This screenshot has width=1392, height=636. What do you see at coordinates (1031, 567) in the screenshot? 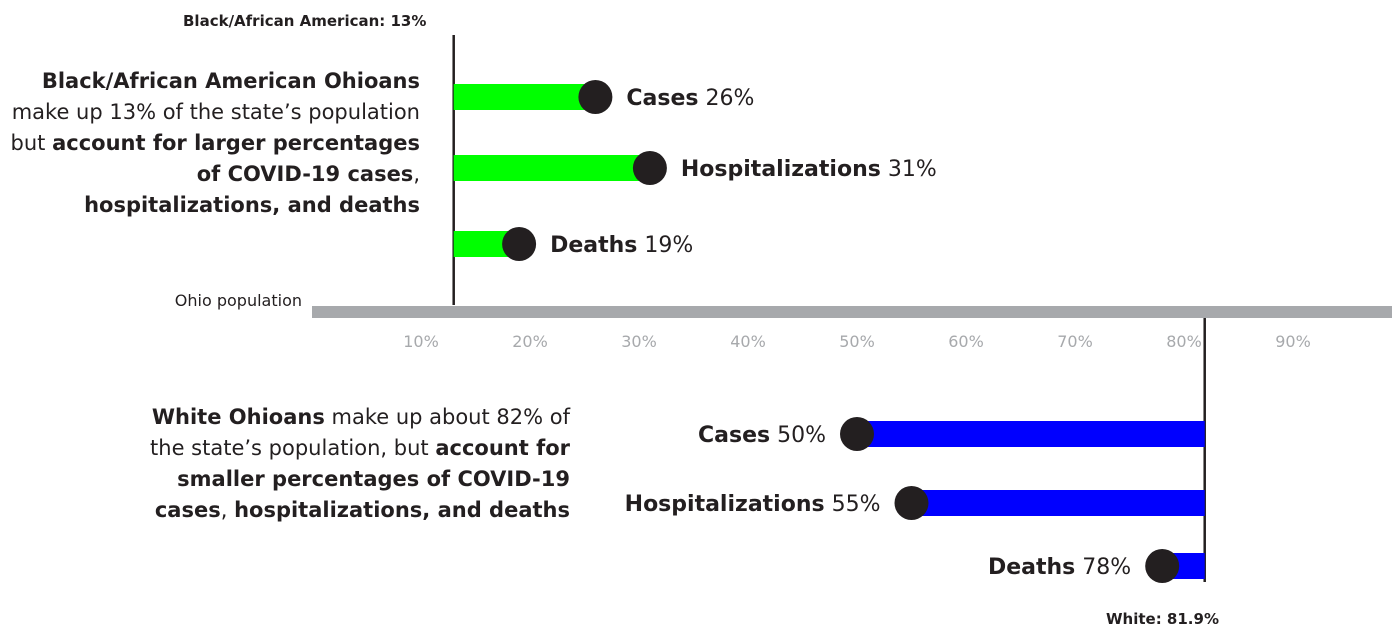
I see `white-deaths-category: Deaths` at bounding box center [1031, 567].